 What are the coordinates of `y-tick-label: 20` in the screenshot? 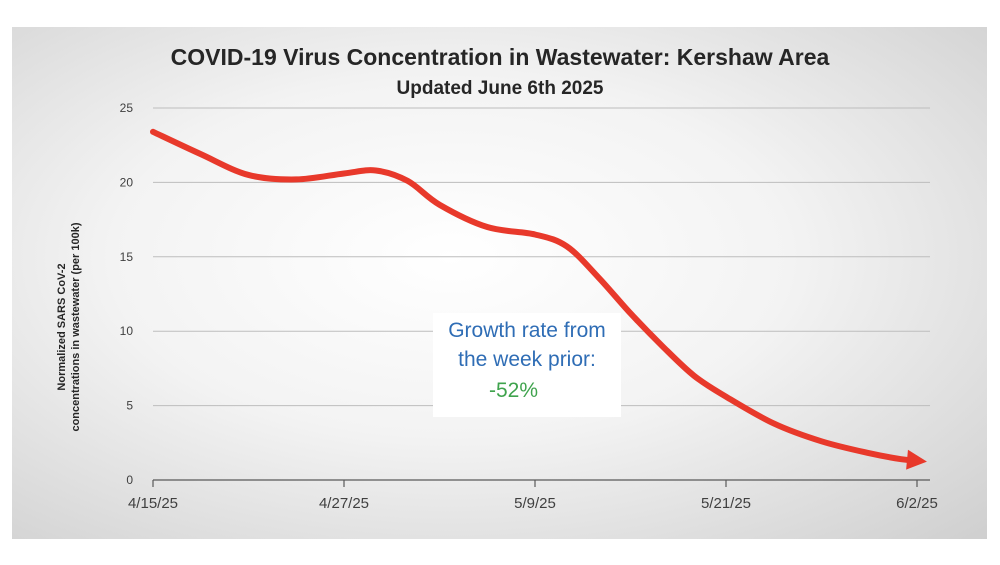 It's located at (127, 182).